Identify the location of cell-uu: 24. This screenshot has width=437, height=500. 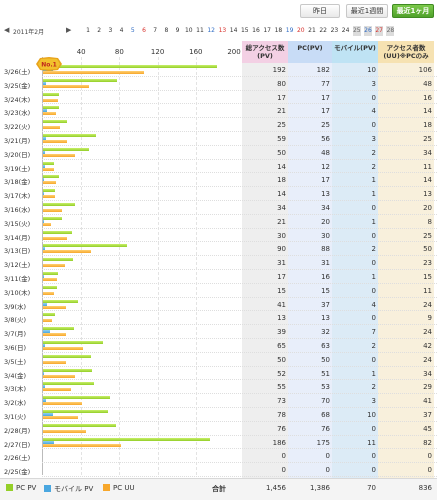
(427, 332).